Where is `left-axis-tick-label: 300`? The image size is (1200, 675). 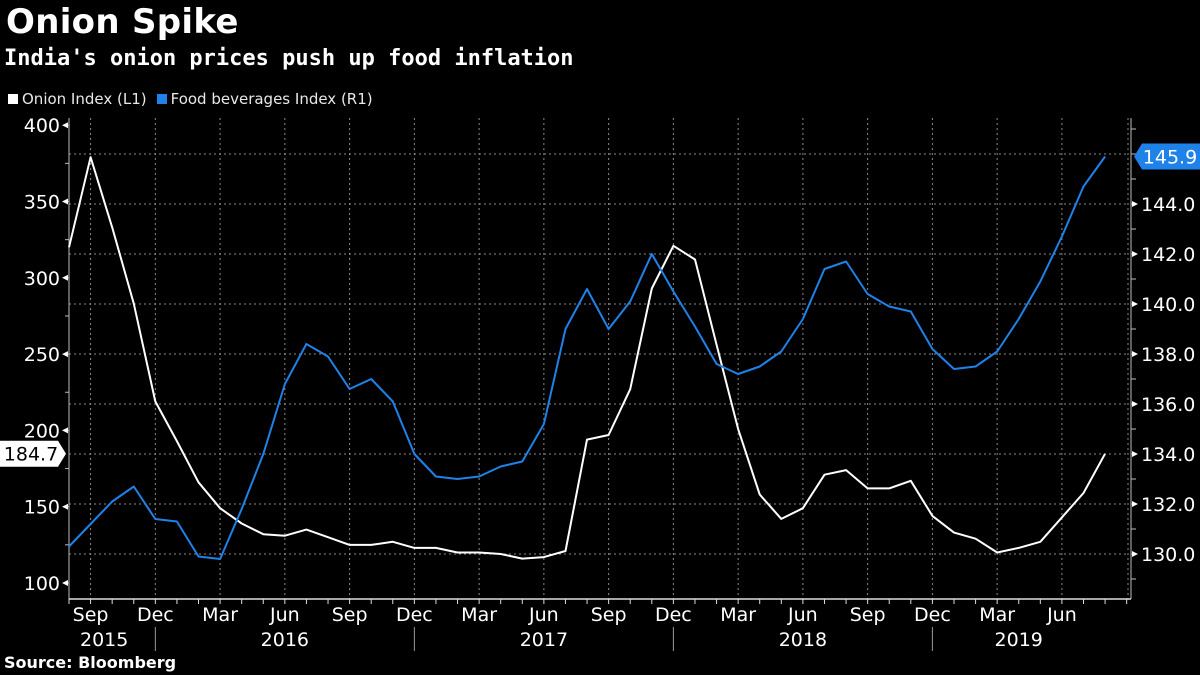 left-axis-tick-label: 300 is located at coordinates (42, 279).